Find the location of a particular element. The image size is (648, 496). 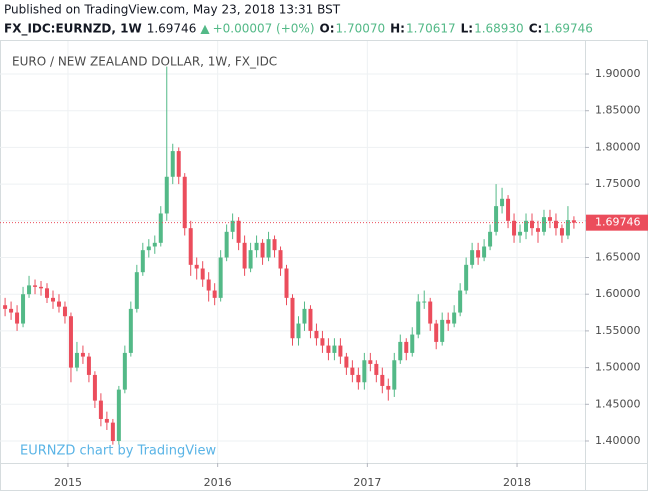

ohlc-value: 1.70070 is located at coordinates (361, 29).